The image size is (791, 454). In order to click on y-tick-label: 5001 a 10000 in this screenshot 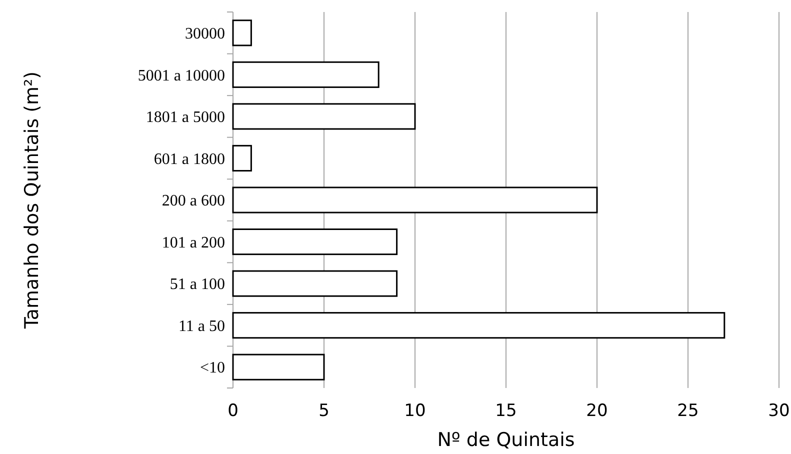, I will do `click(181, 75)`.